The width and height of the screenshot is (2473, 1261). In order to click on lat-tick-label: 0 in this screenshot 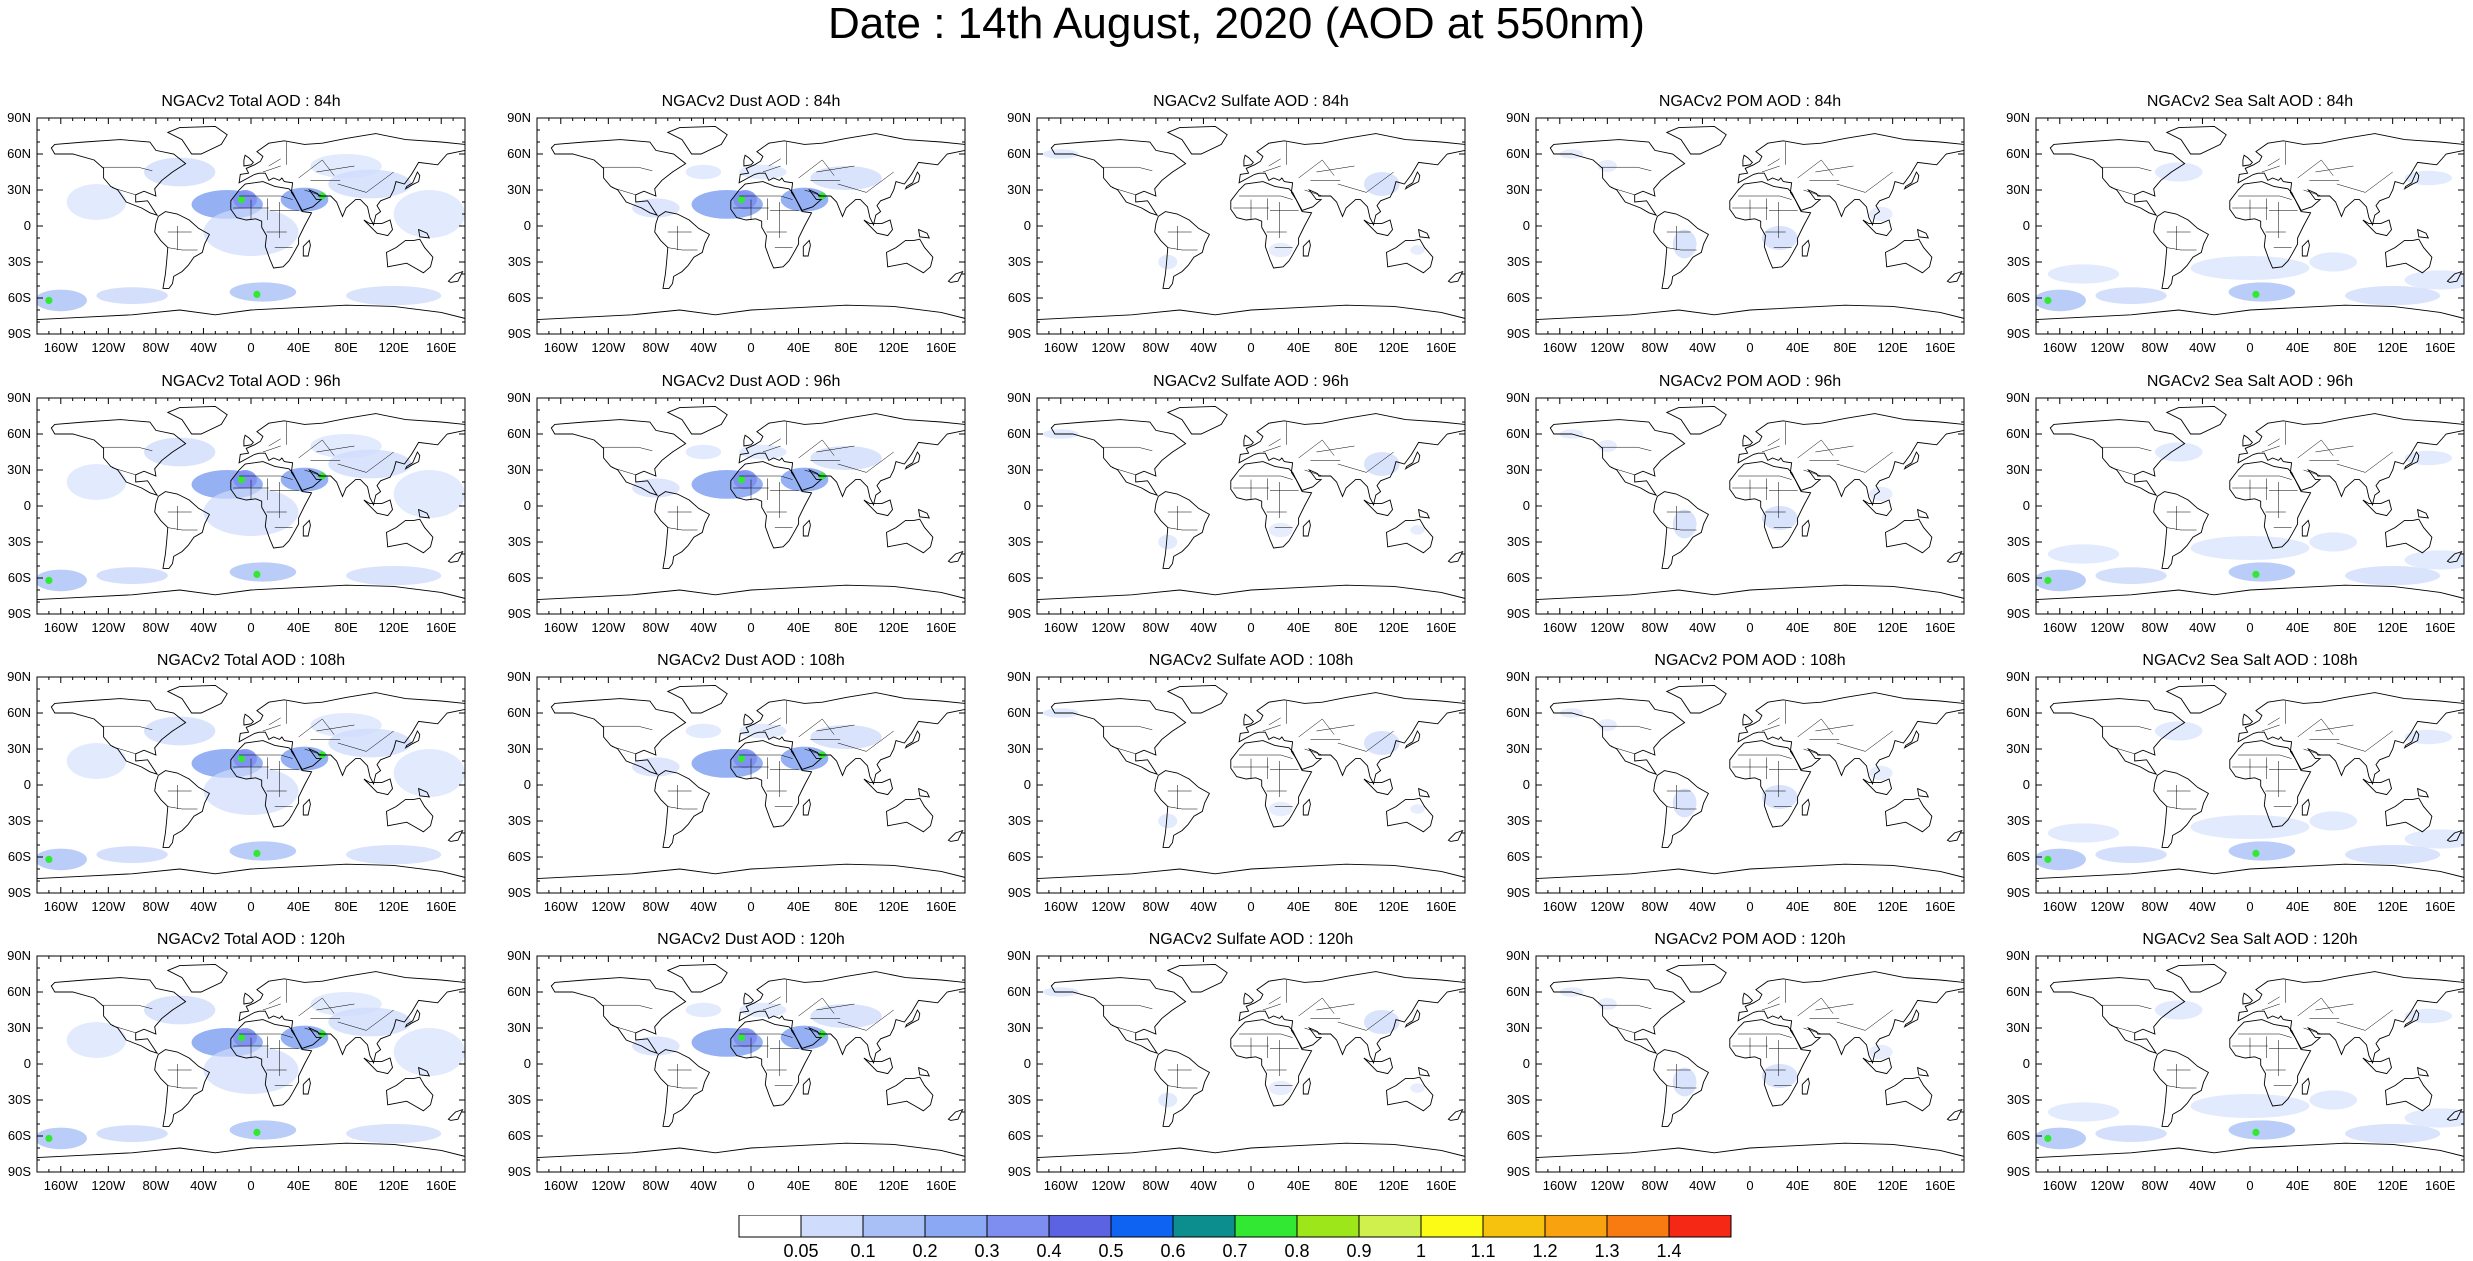, I will do `click(27, 1063)`.